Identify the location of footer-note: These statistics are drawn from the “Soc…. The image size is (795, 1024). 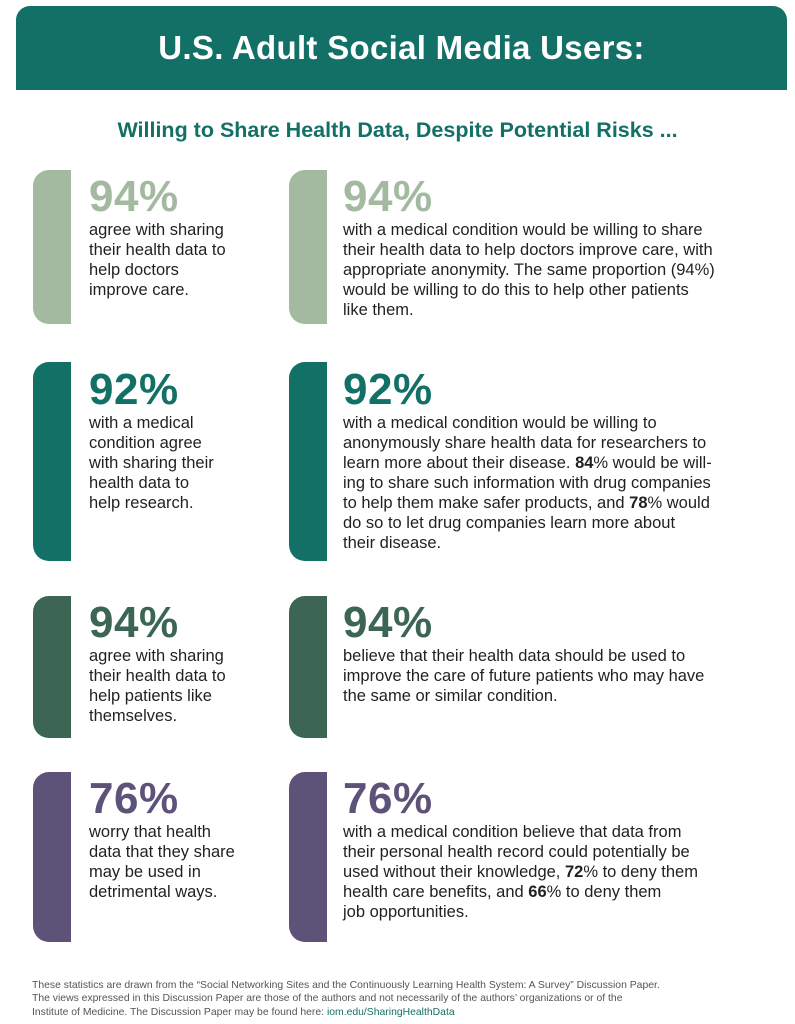
(346, 999).